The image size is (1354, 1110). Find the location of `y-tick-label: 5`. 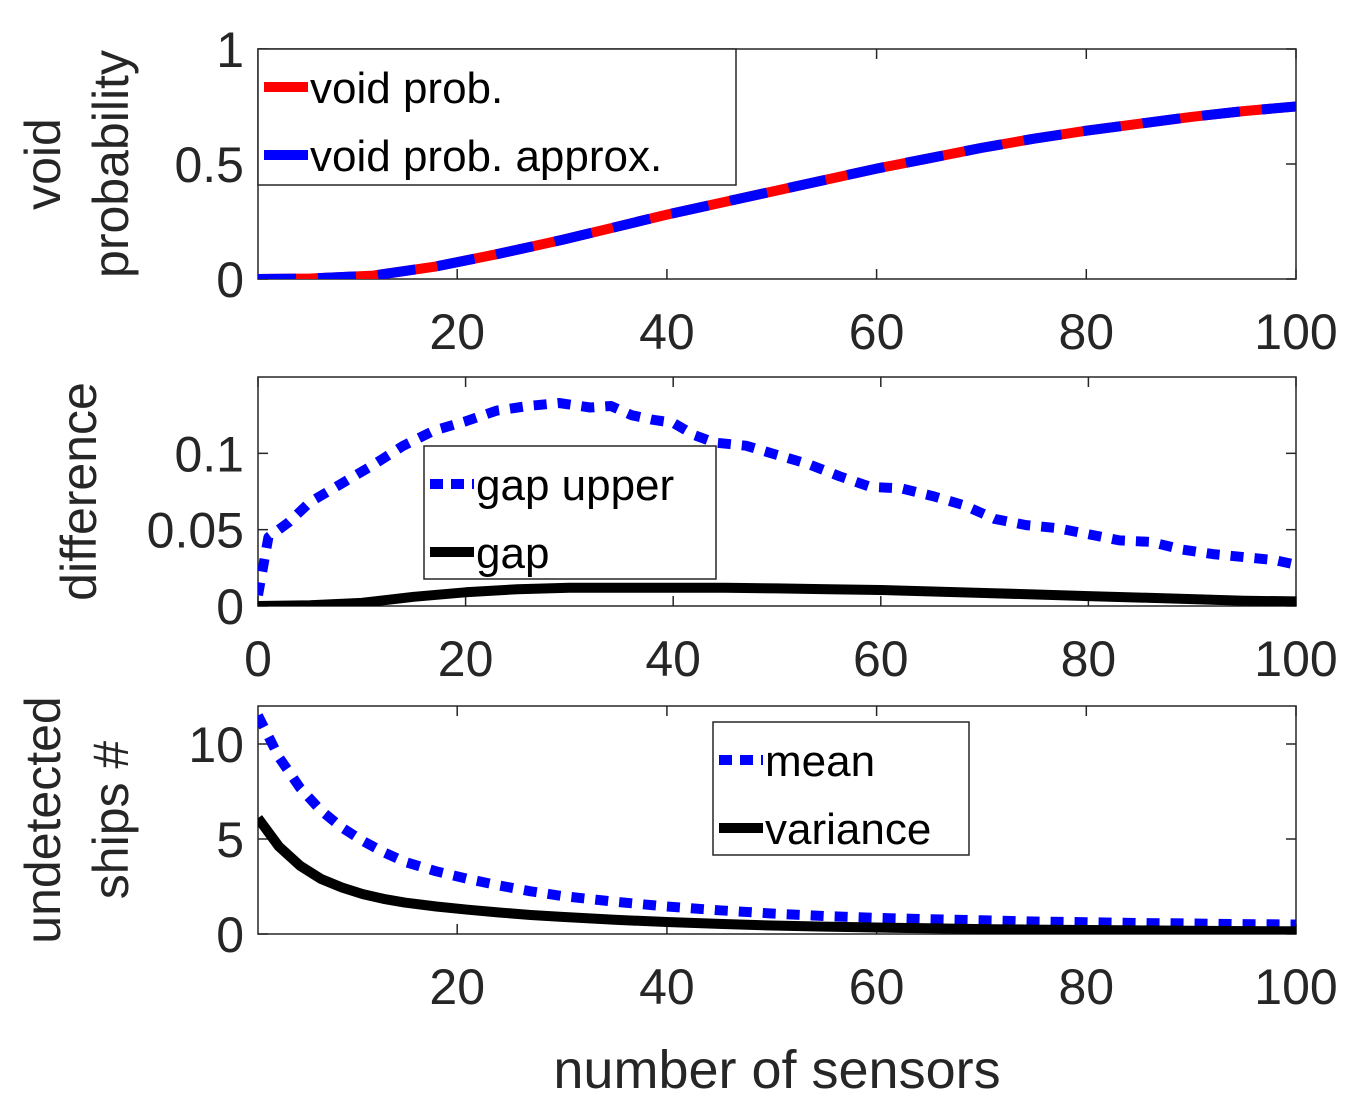

y-tick-label: 5 is located at coordinates (230, 840).